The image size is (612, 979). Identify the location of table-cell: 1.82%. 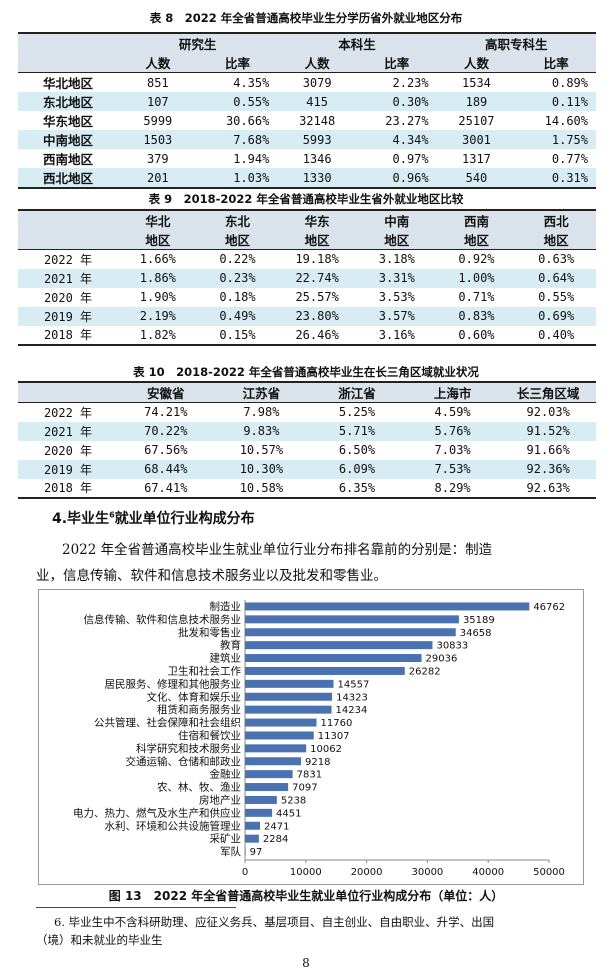
(158, 335).